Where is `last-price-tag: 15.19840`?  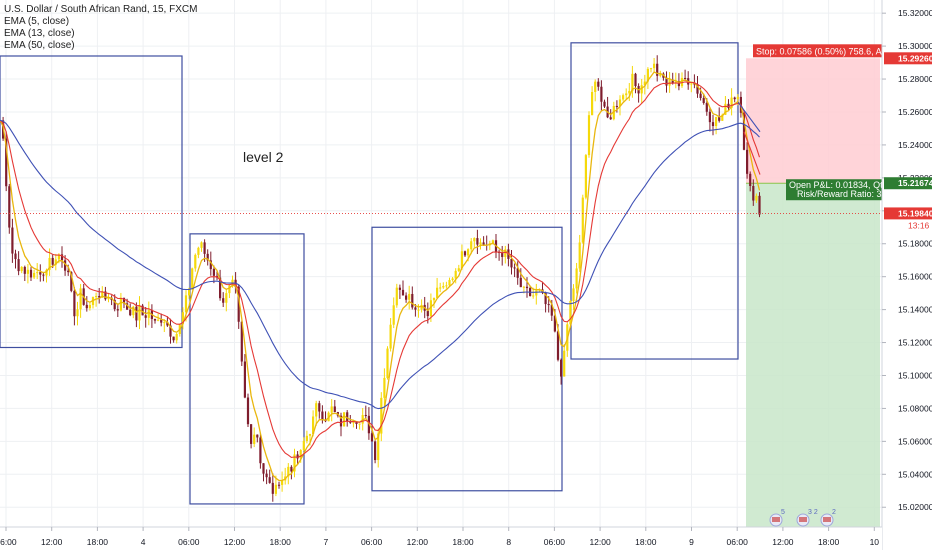
last-price-tag: 15.19840 is located at coordinates (915, 213).